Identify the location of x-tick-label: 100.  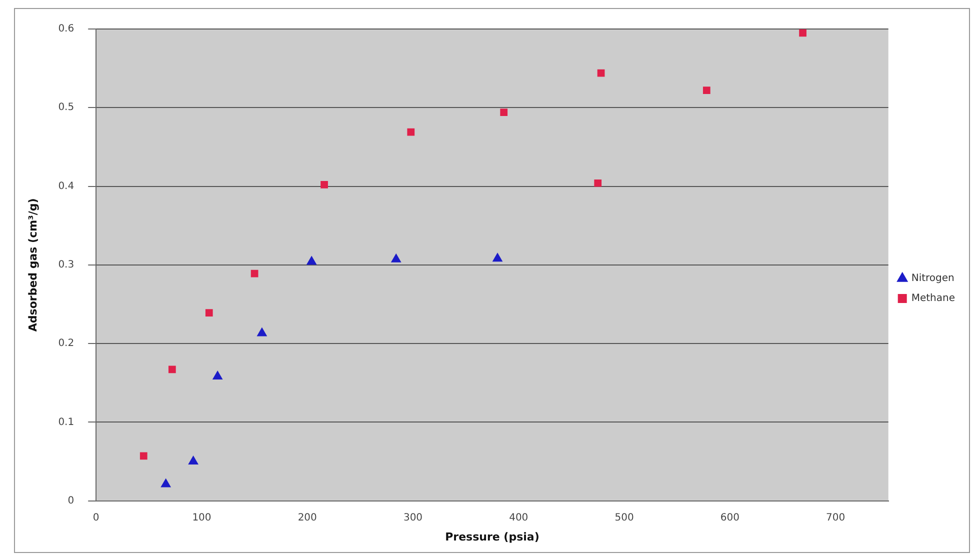
(202, 518).